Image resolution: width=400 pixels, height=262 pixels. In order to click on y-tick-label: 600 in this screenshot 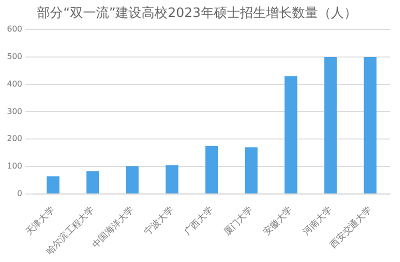, I will do `click(14, 29)`.